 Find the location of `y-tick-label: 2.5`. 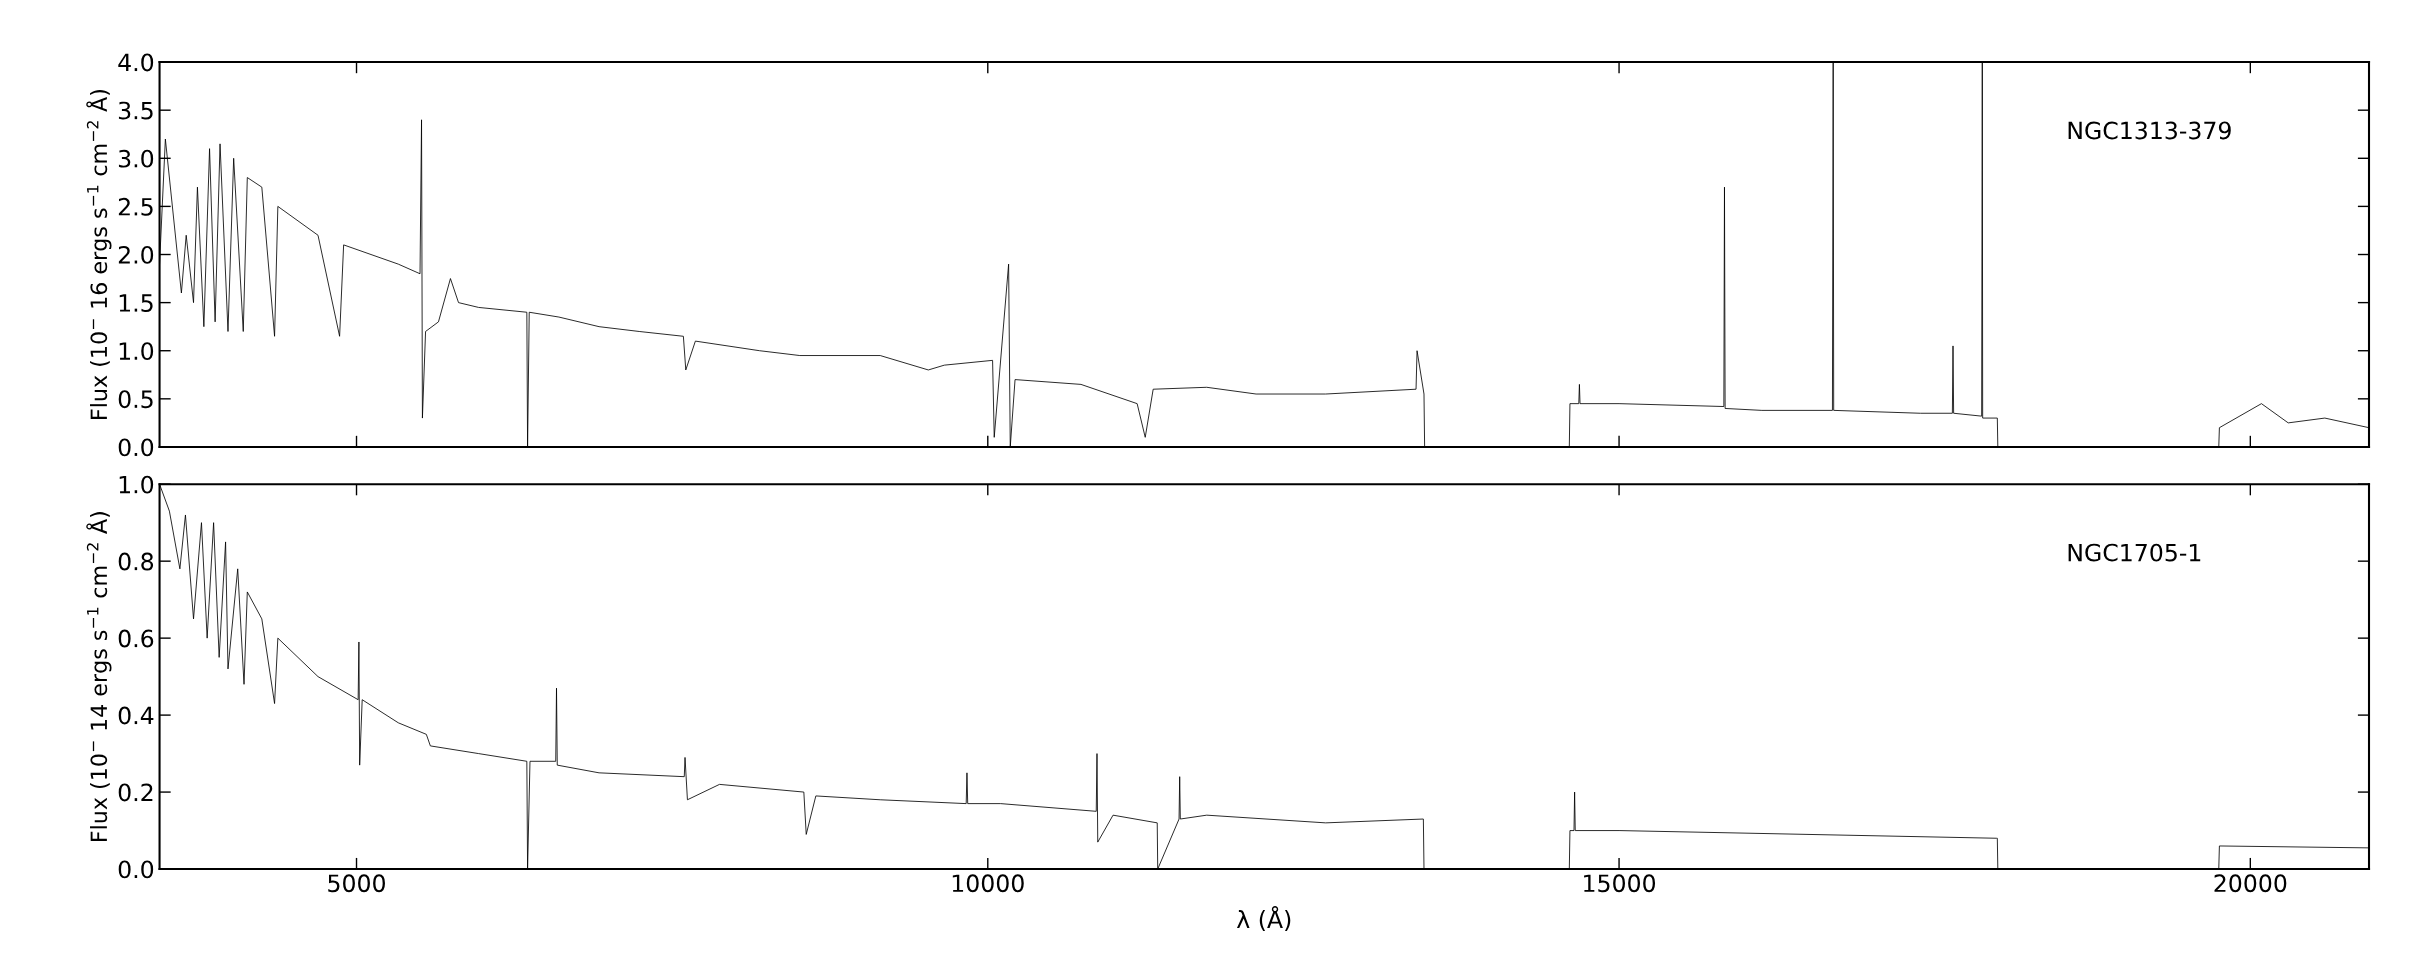

y-tick-label: 2.5 is located at coordinates (135, 206).